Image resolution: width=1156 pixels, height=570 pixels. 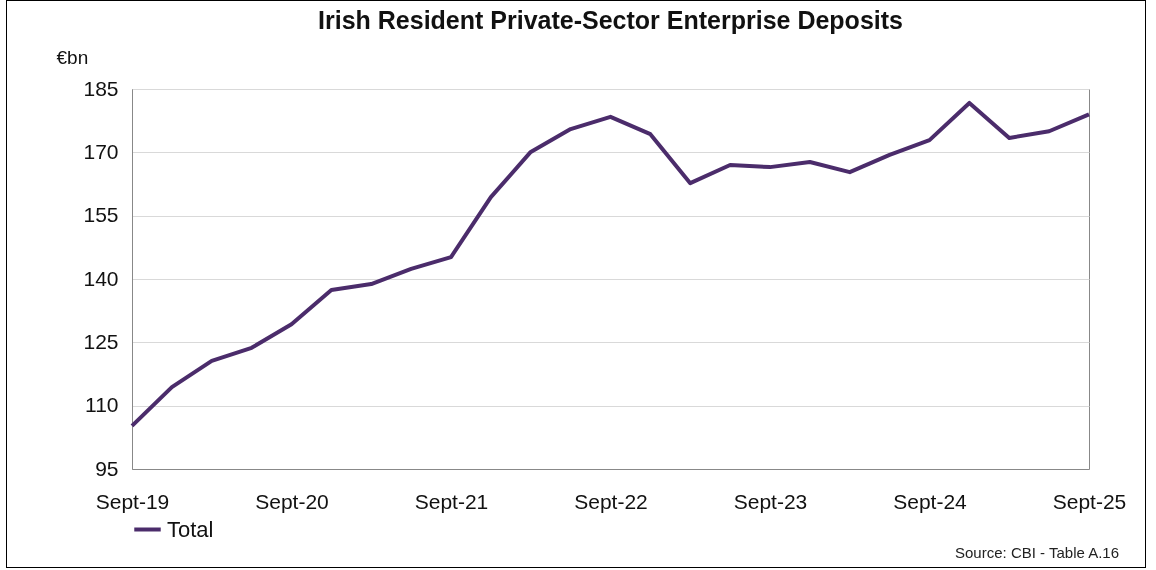 I want to click on legend-label: Total, so click(x=190, y=529).